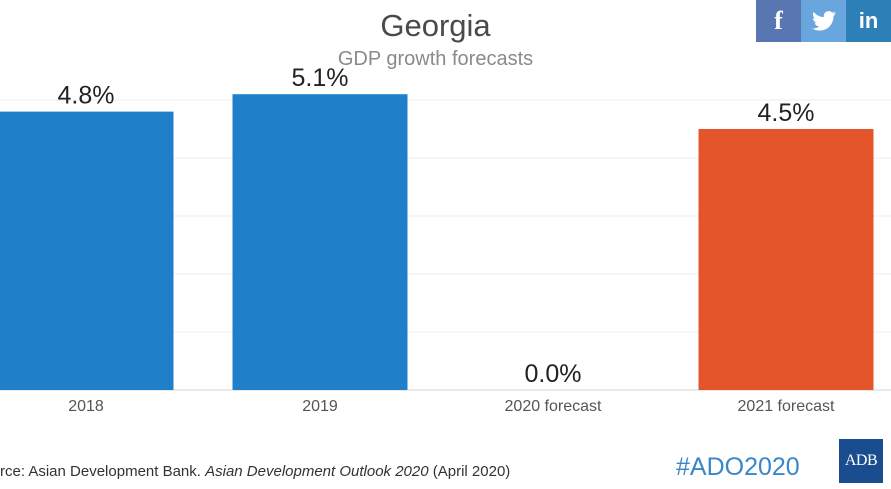  What do you see at coordinates (451, 406) in the screenshot?
I see `x-tick-labels: 2018 2019 2020 forecast 2021 forecast` at bounding box center [451, 406].